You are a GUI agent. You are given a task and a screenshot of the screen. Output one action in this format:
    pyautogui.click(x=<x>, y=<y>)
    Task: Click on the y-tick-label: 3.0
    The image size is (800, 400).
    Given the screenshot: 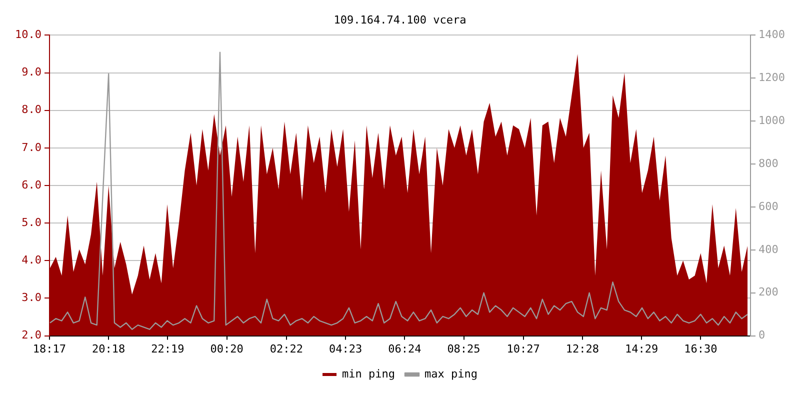 What is the action you would take?
    pyautogui.click(x=32, y=297)
    